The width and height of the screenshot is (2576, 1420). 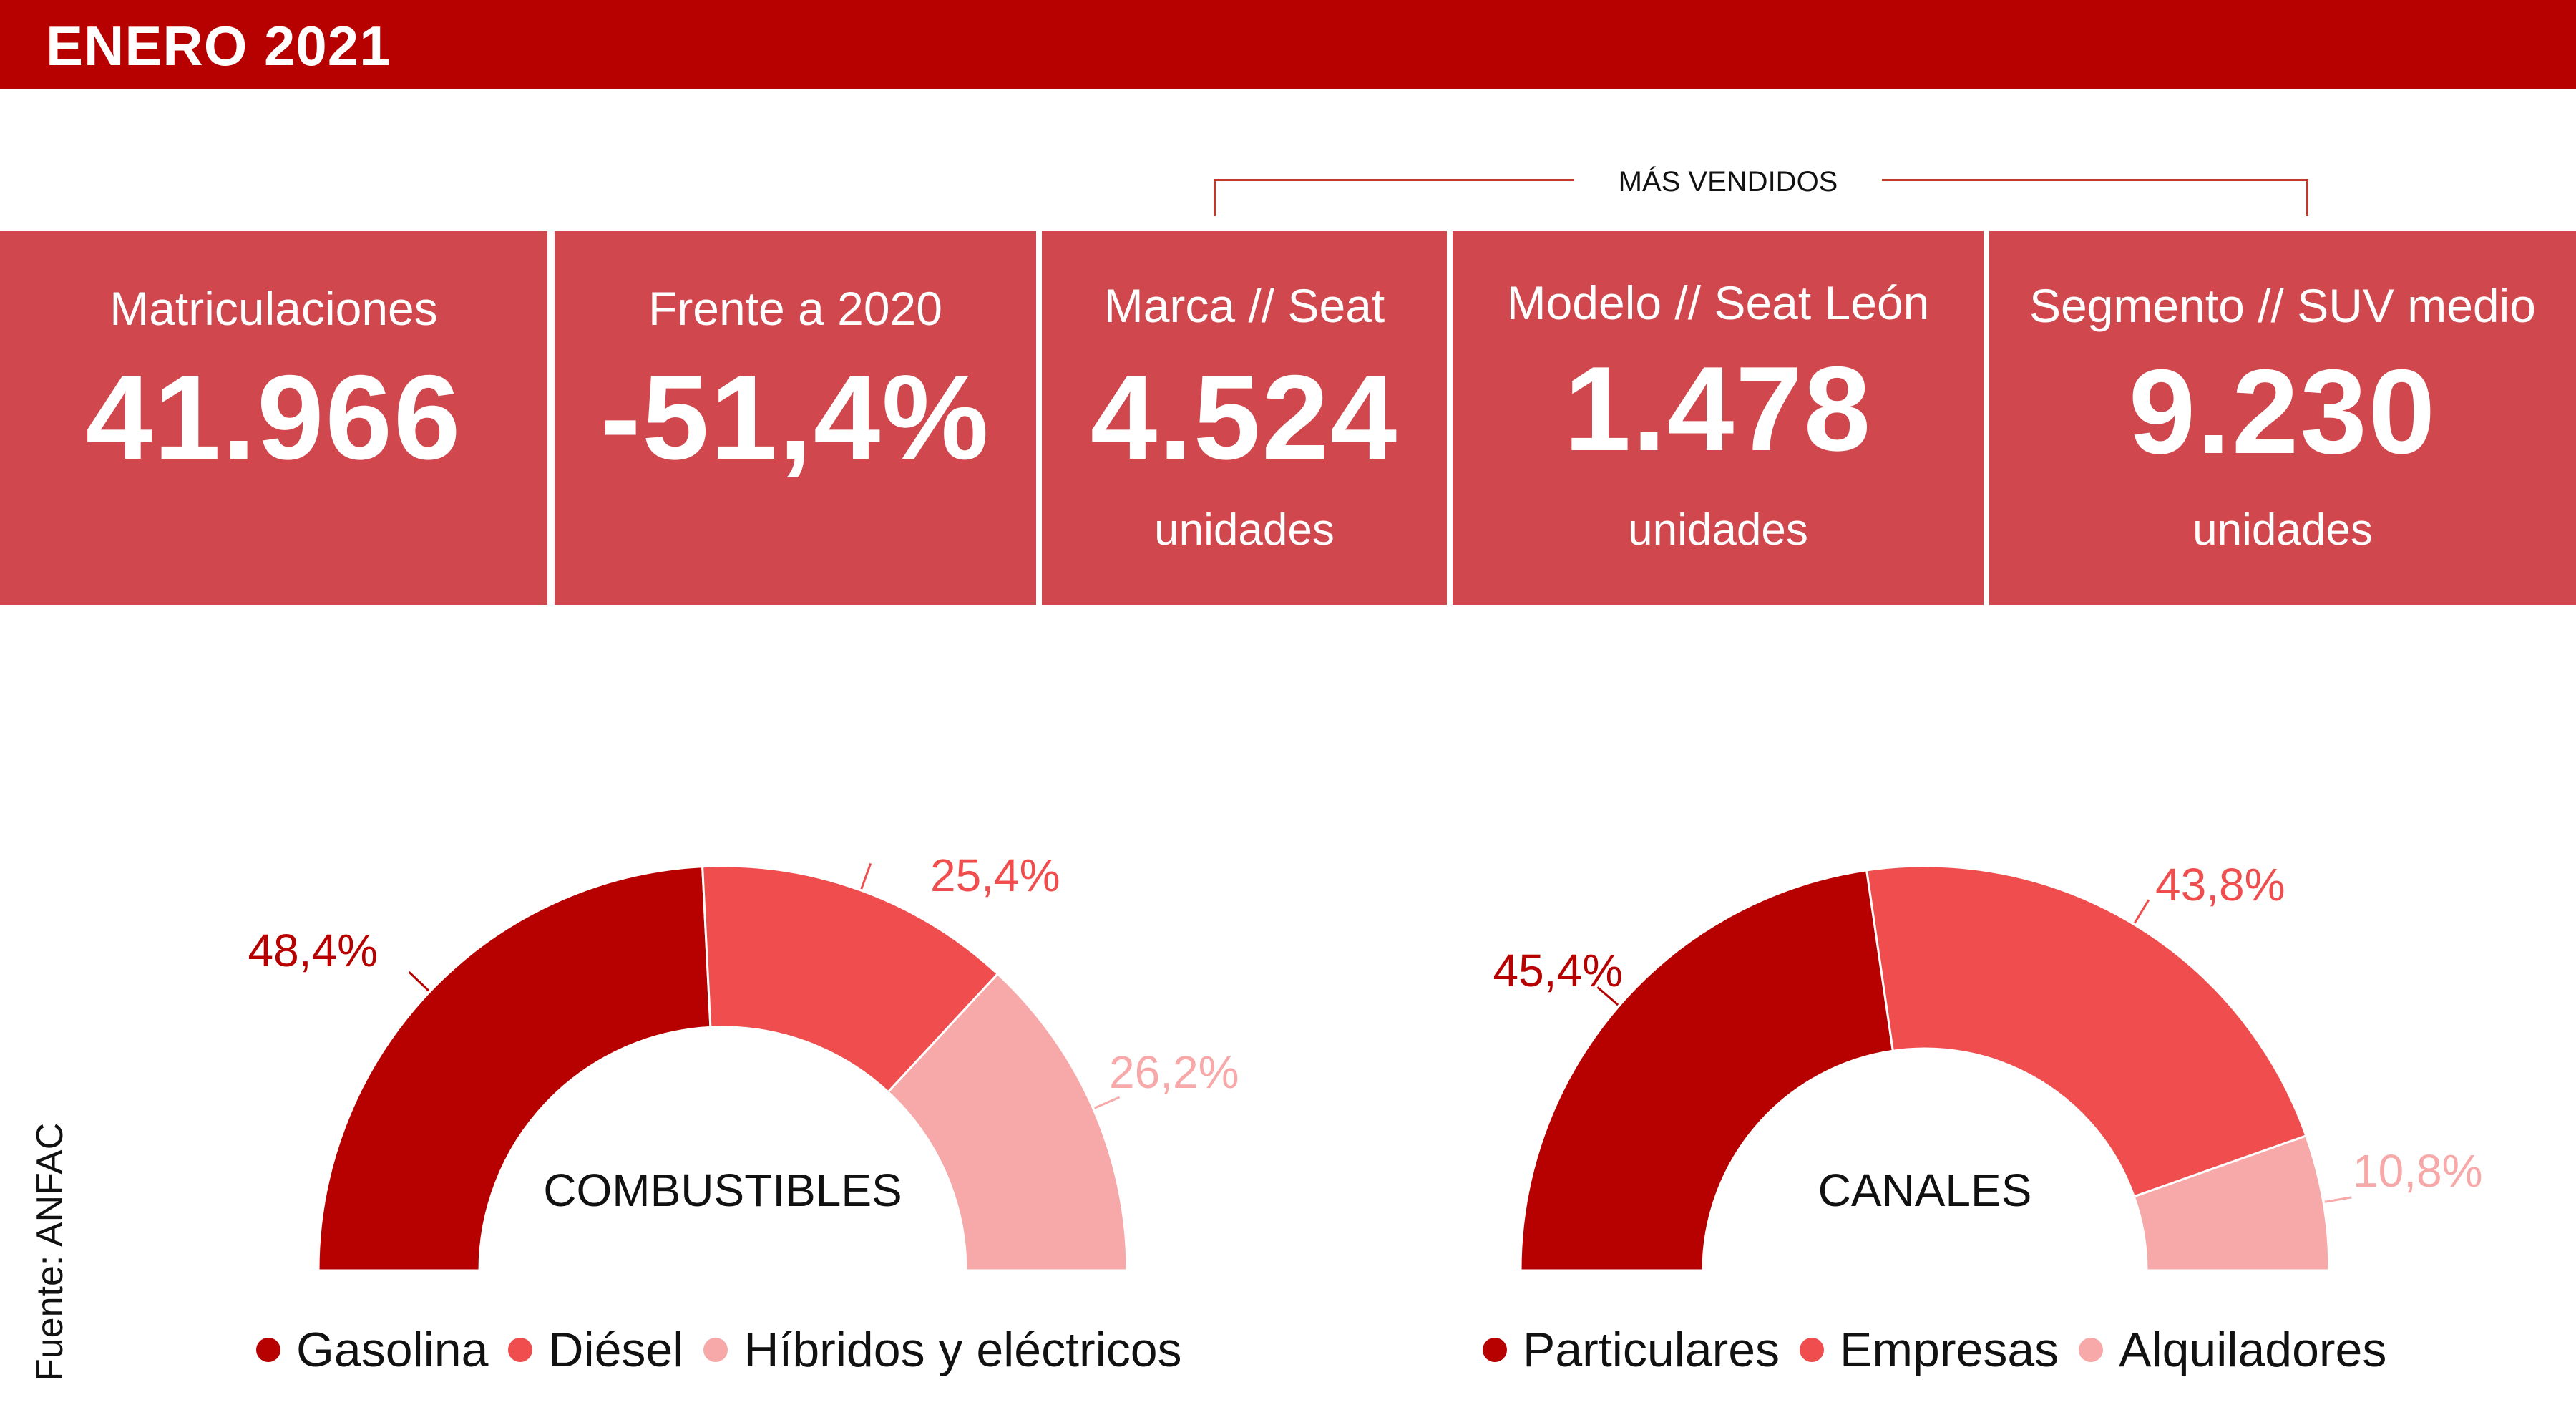 What do you see at coordinates (1949, 1350) in the screenshot?
I see `legend-label: Empresas` at bounding box center [1949, 1350].